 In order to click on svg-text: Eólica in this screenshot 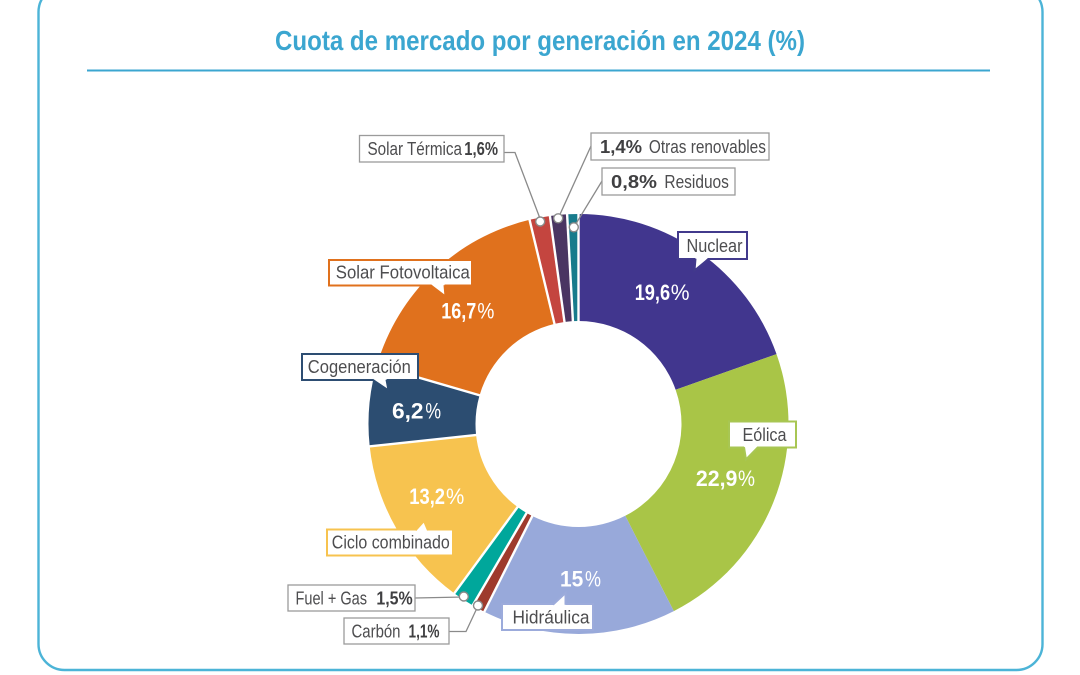, I will do `click(765, 435)`.